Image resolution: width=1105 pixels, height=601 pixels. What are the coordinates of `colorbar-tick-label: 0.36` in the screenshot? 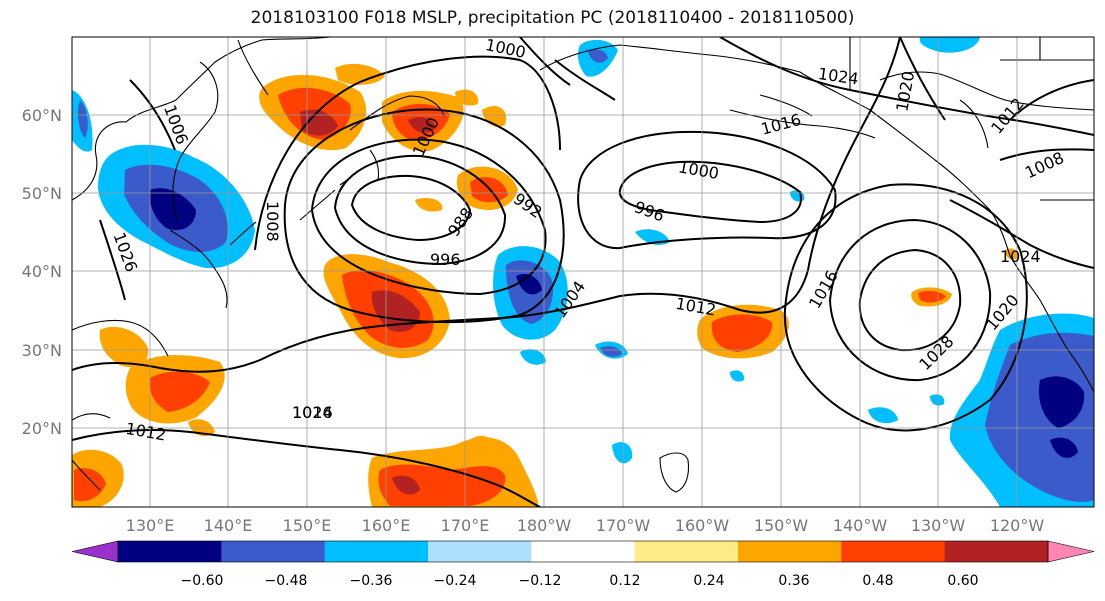 It's located at (793, 581).